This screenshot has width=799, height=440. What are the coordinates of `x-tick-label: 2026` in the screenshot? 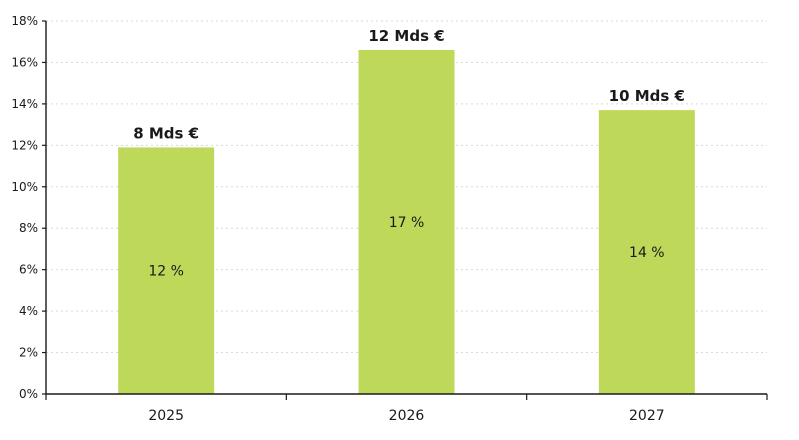 It's located at (407, 416).